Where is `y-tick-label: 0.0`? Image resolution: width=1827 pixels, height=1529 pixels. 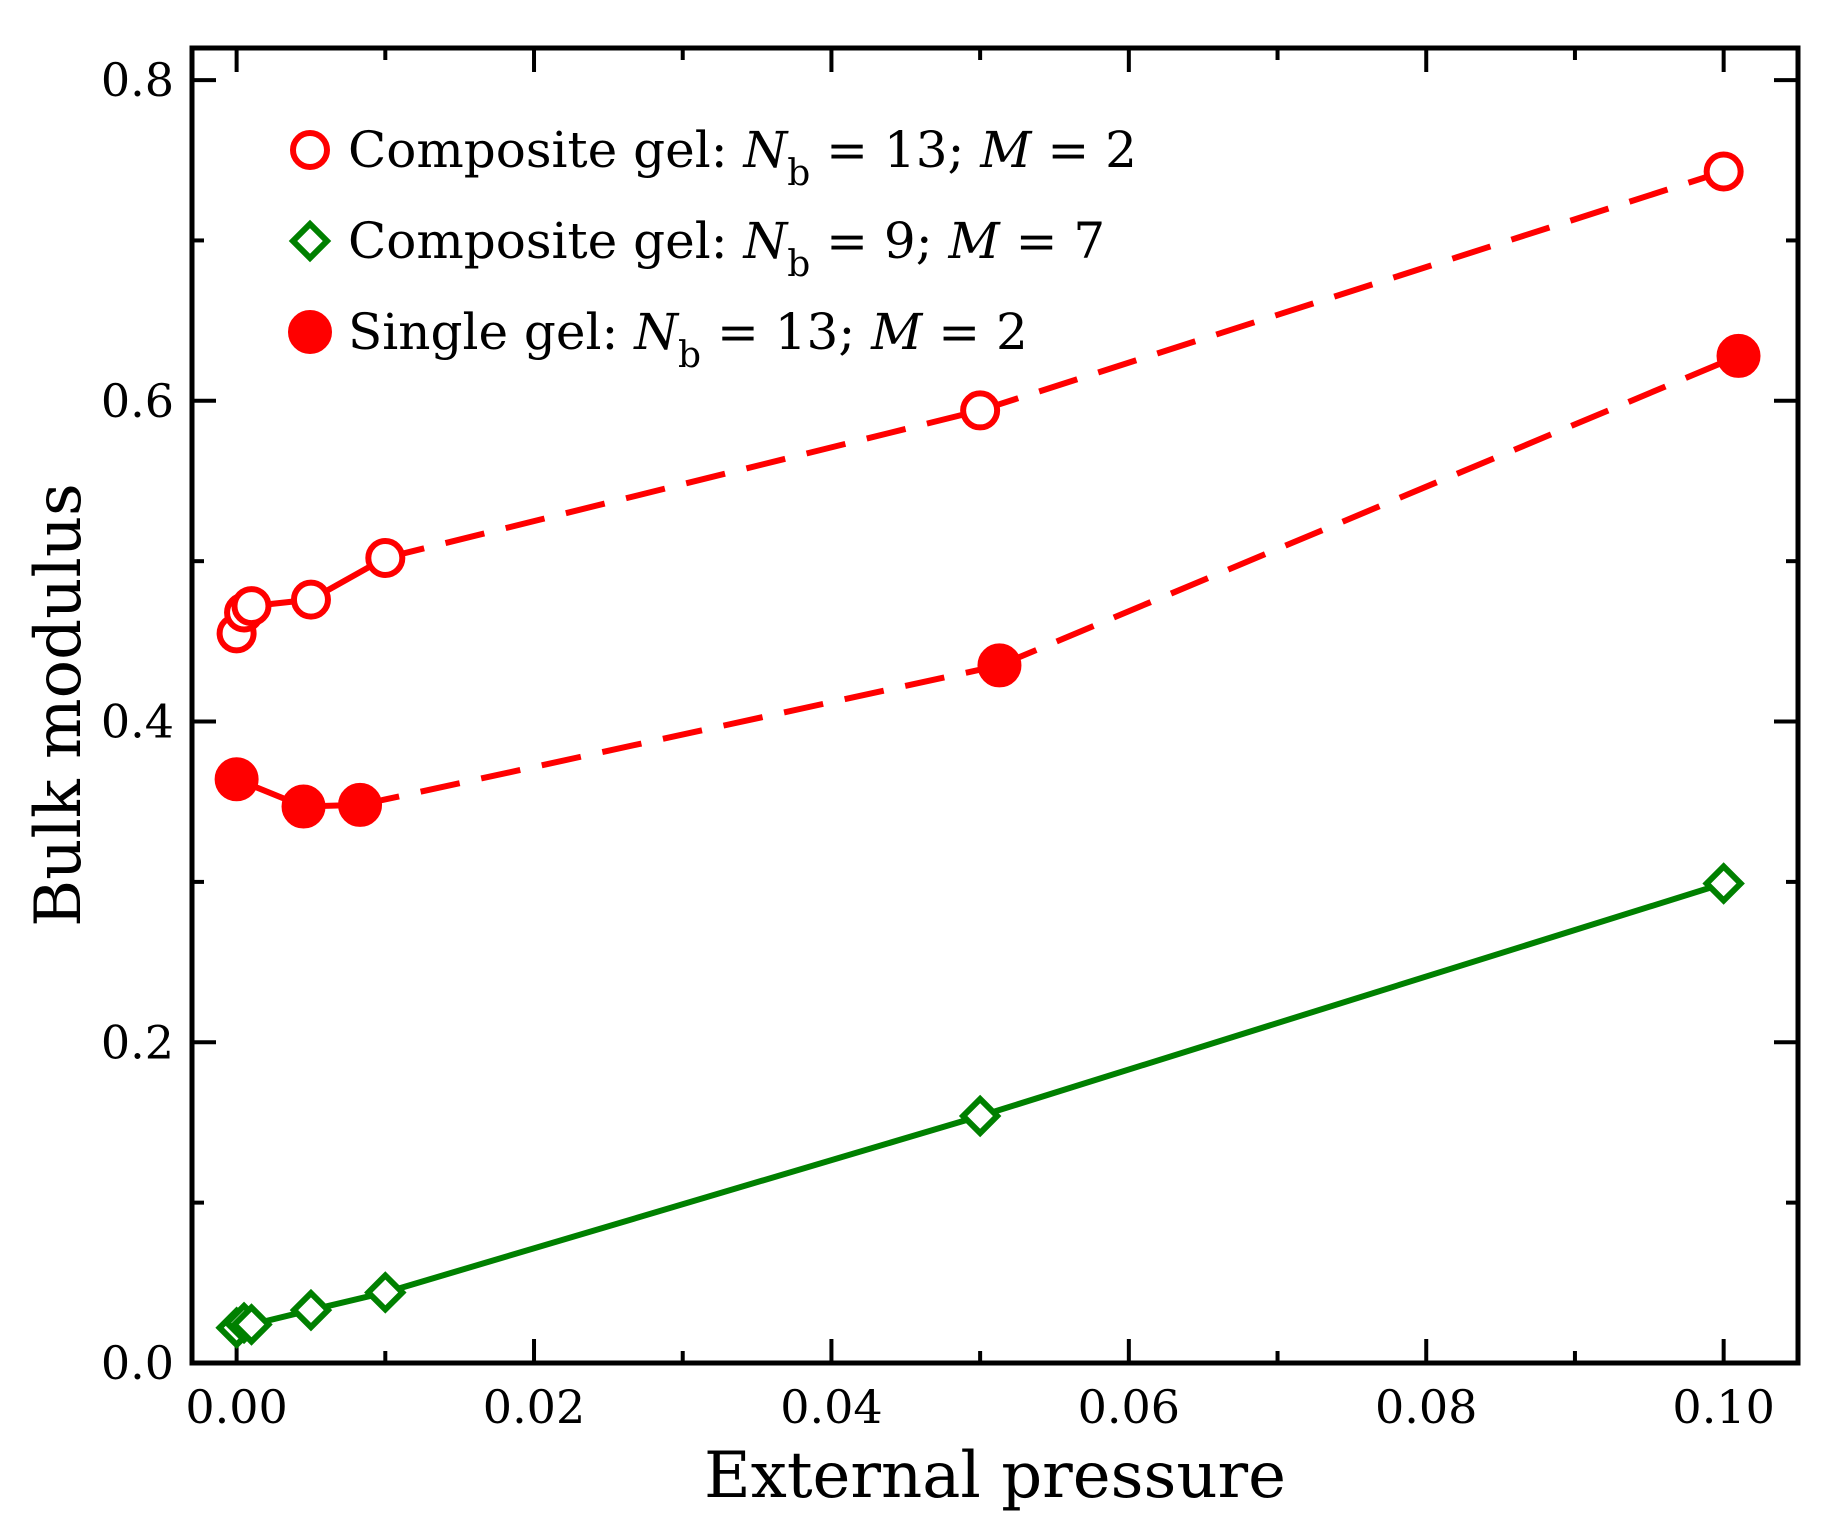
y-tick-label: 0.0 is located at coordinates (137, 1363).